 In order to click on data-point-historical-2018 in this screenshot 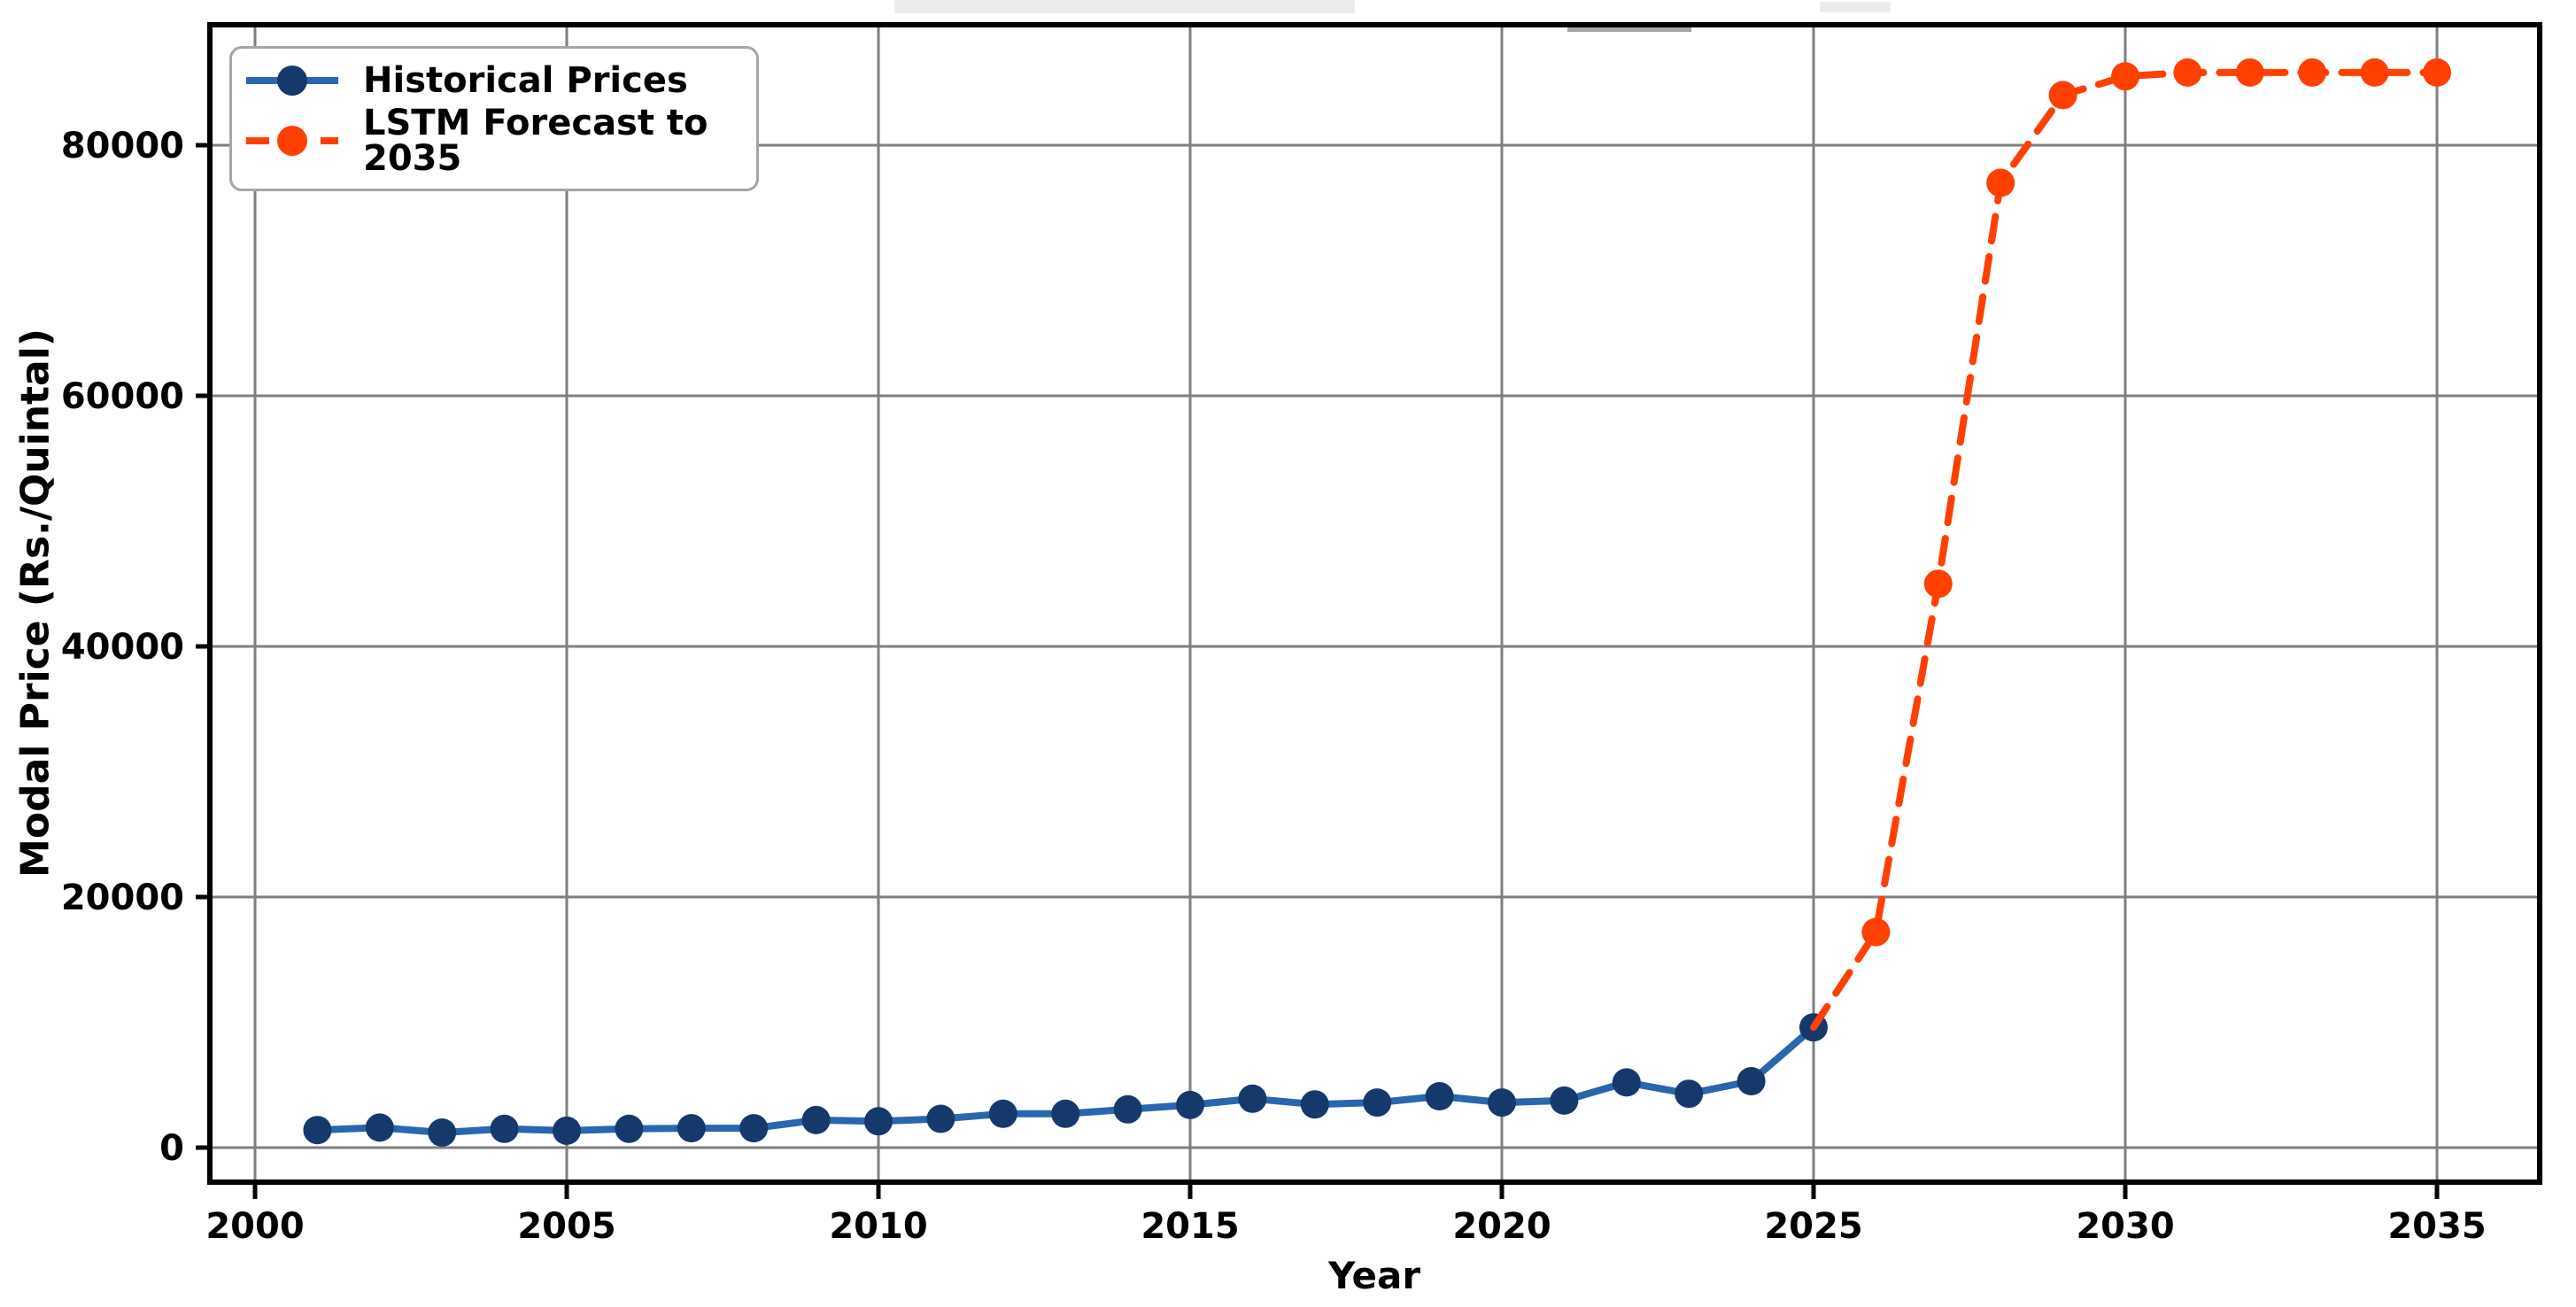, I will do `click(1377, 1103)`.